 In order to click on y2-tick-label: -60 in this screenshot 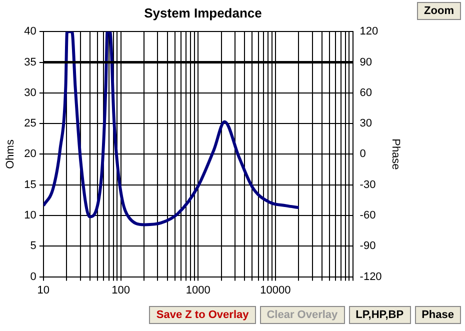, I will do `click(368, 216)`.